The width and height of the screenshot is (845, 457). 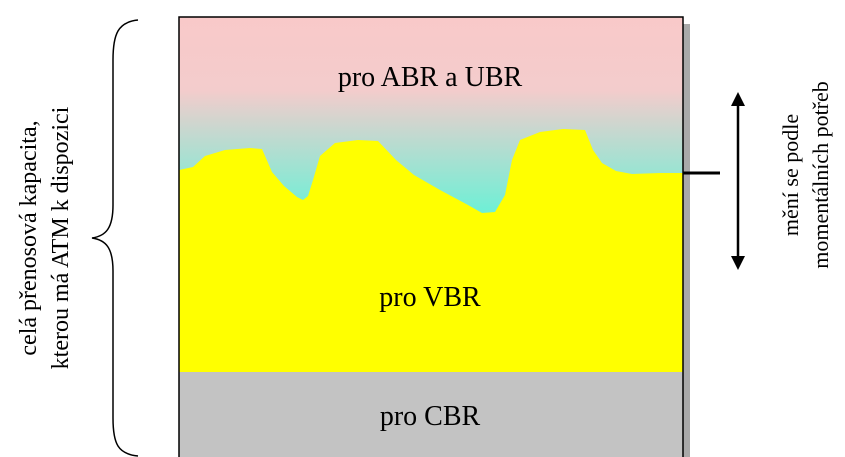 I want to click on right-annotation-line1: mění se podle, so click(x=790, y=175).